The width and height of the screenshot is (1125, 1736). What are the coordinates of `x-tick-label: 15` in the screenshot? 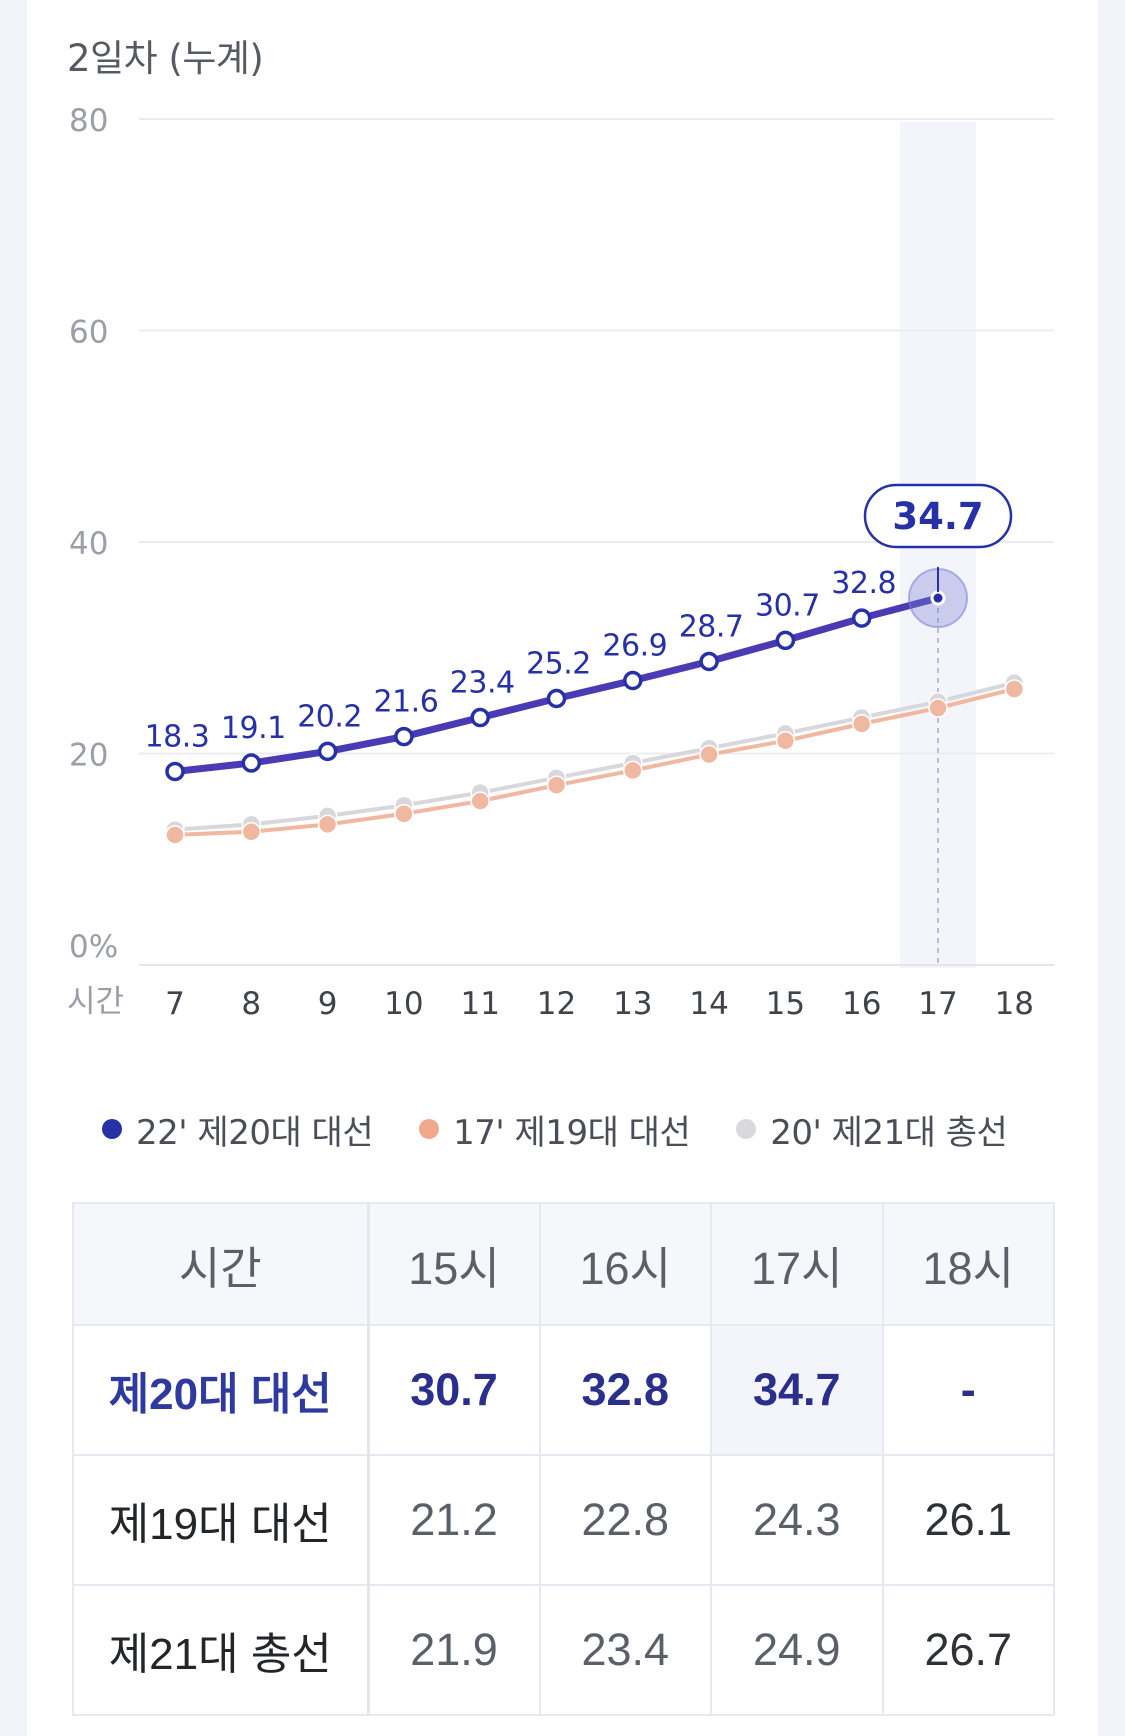 It's located at (785, 1004).